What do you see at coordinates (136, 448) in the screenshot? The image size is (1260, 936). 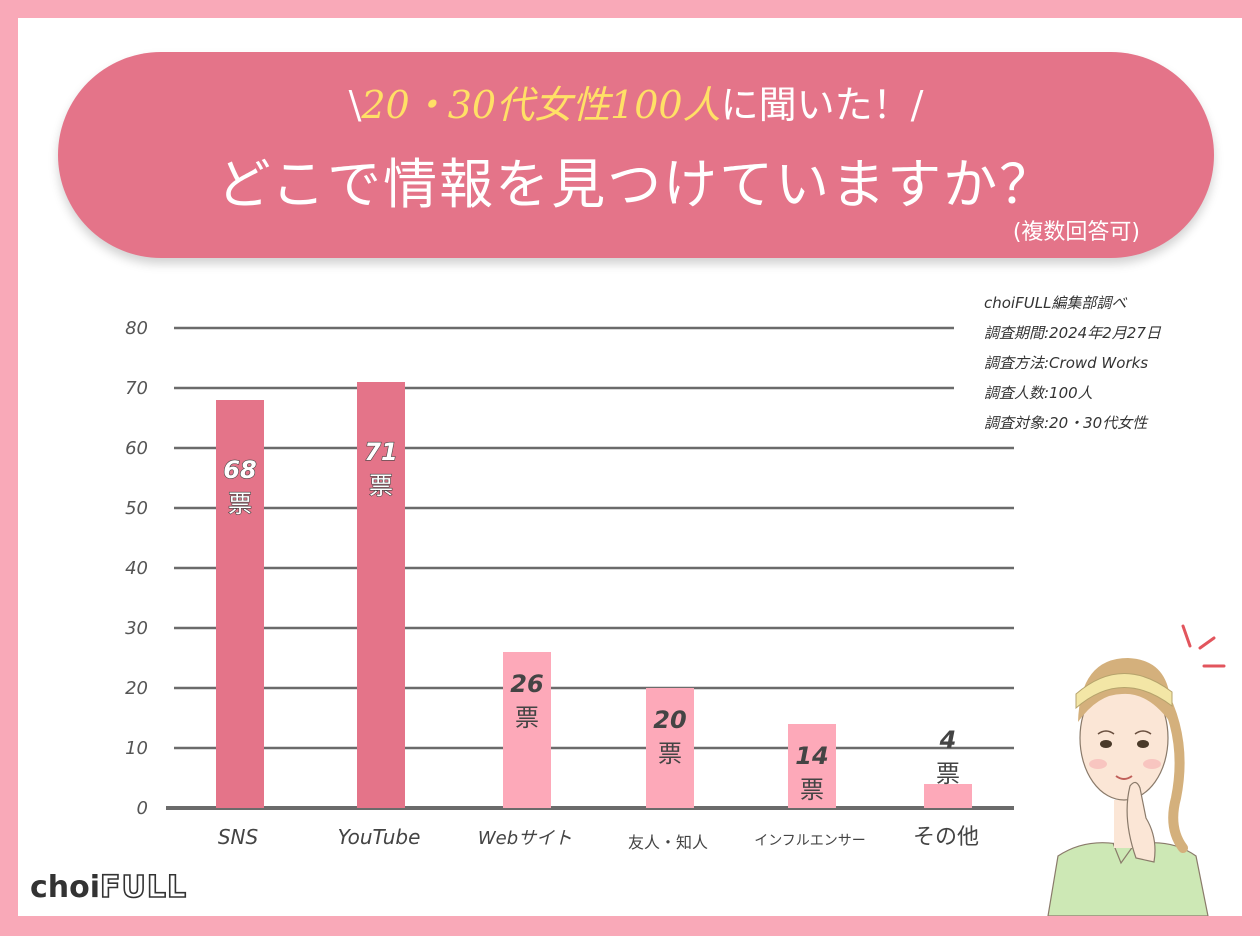 I see `y-tick-label: 60` at bounding box center [136, 448].